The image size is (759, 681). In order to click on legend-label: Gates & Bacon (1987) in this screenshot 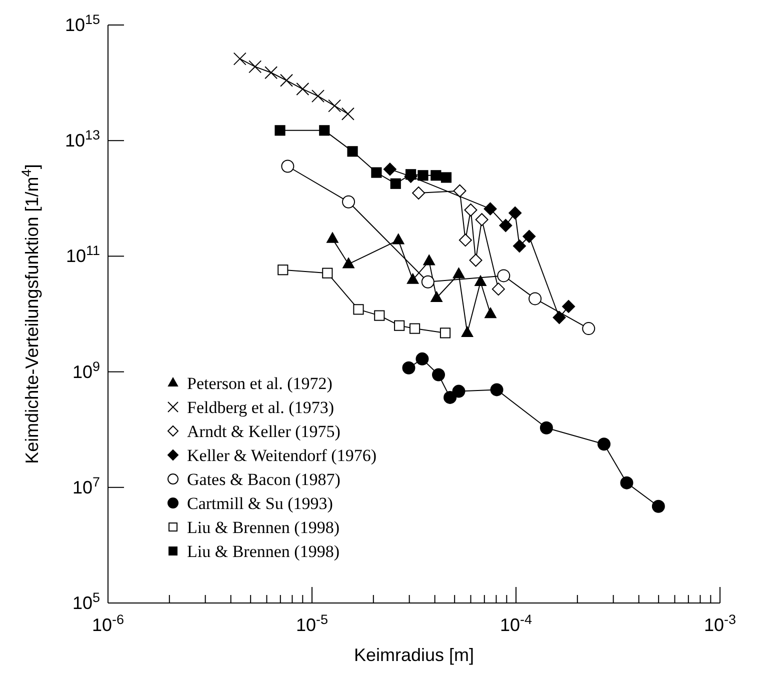, I will do `click(263, 479)`.